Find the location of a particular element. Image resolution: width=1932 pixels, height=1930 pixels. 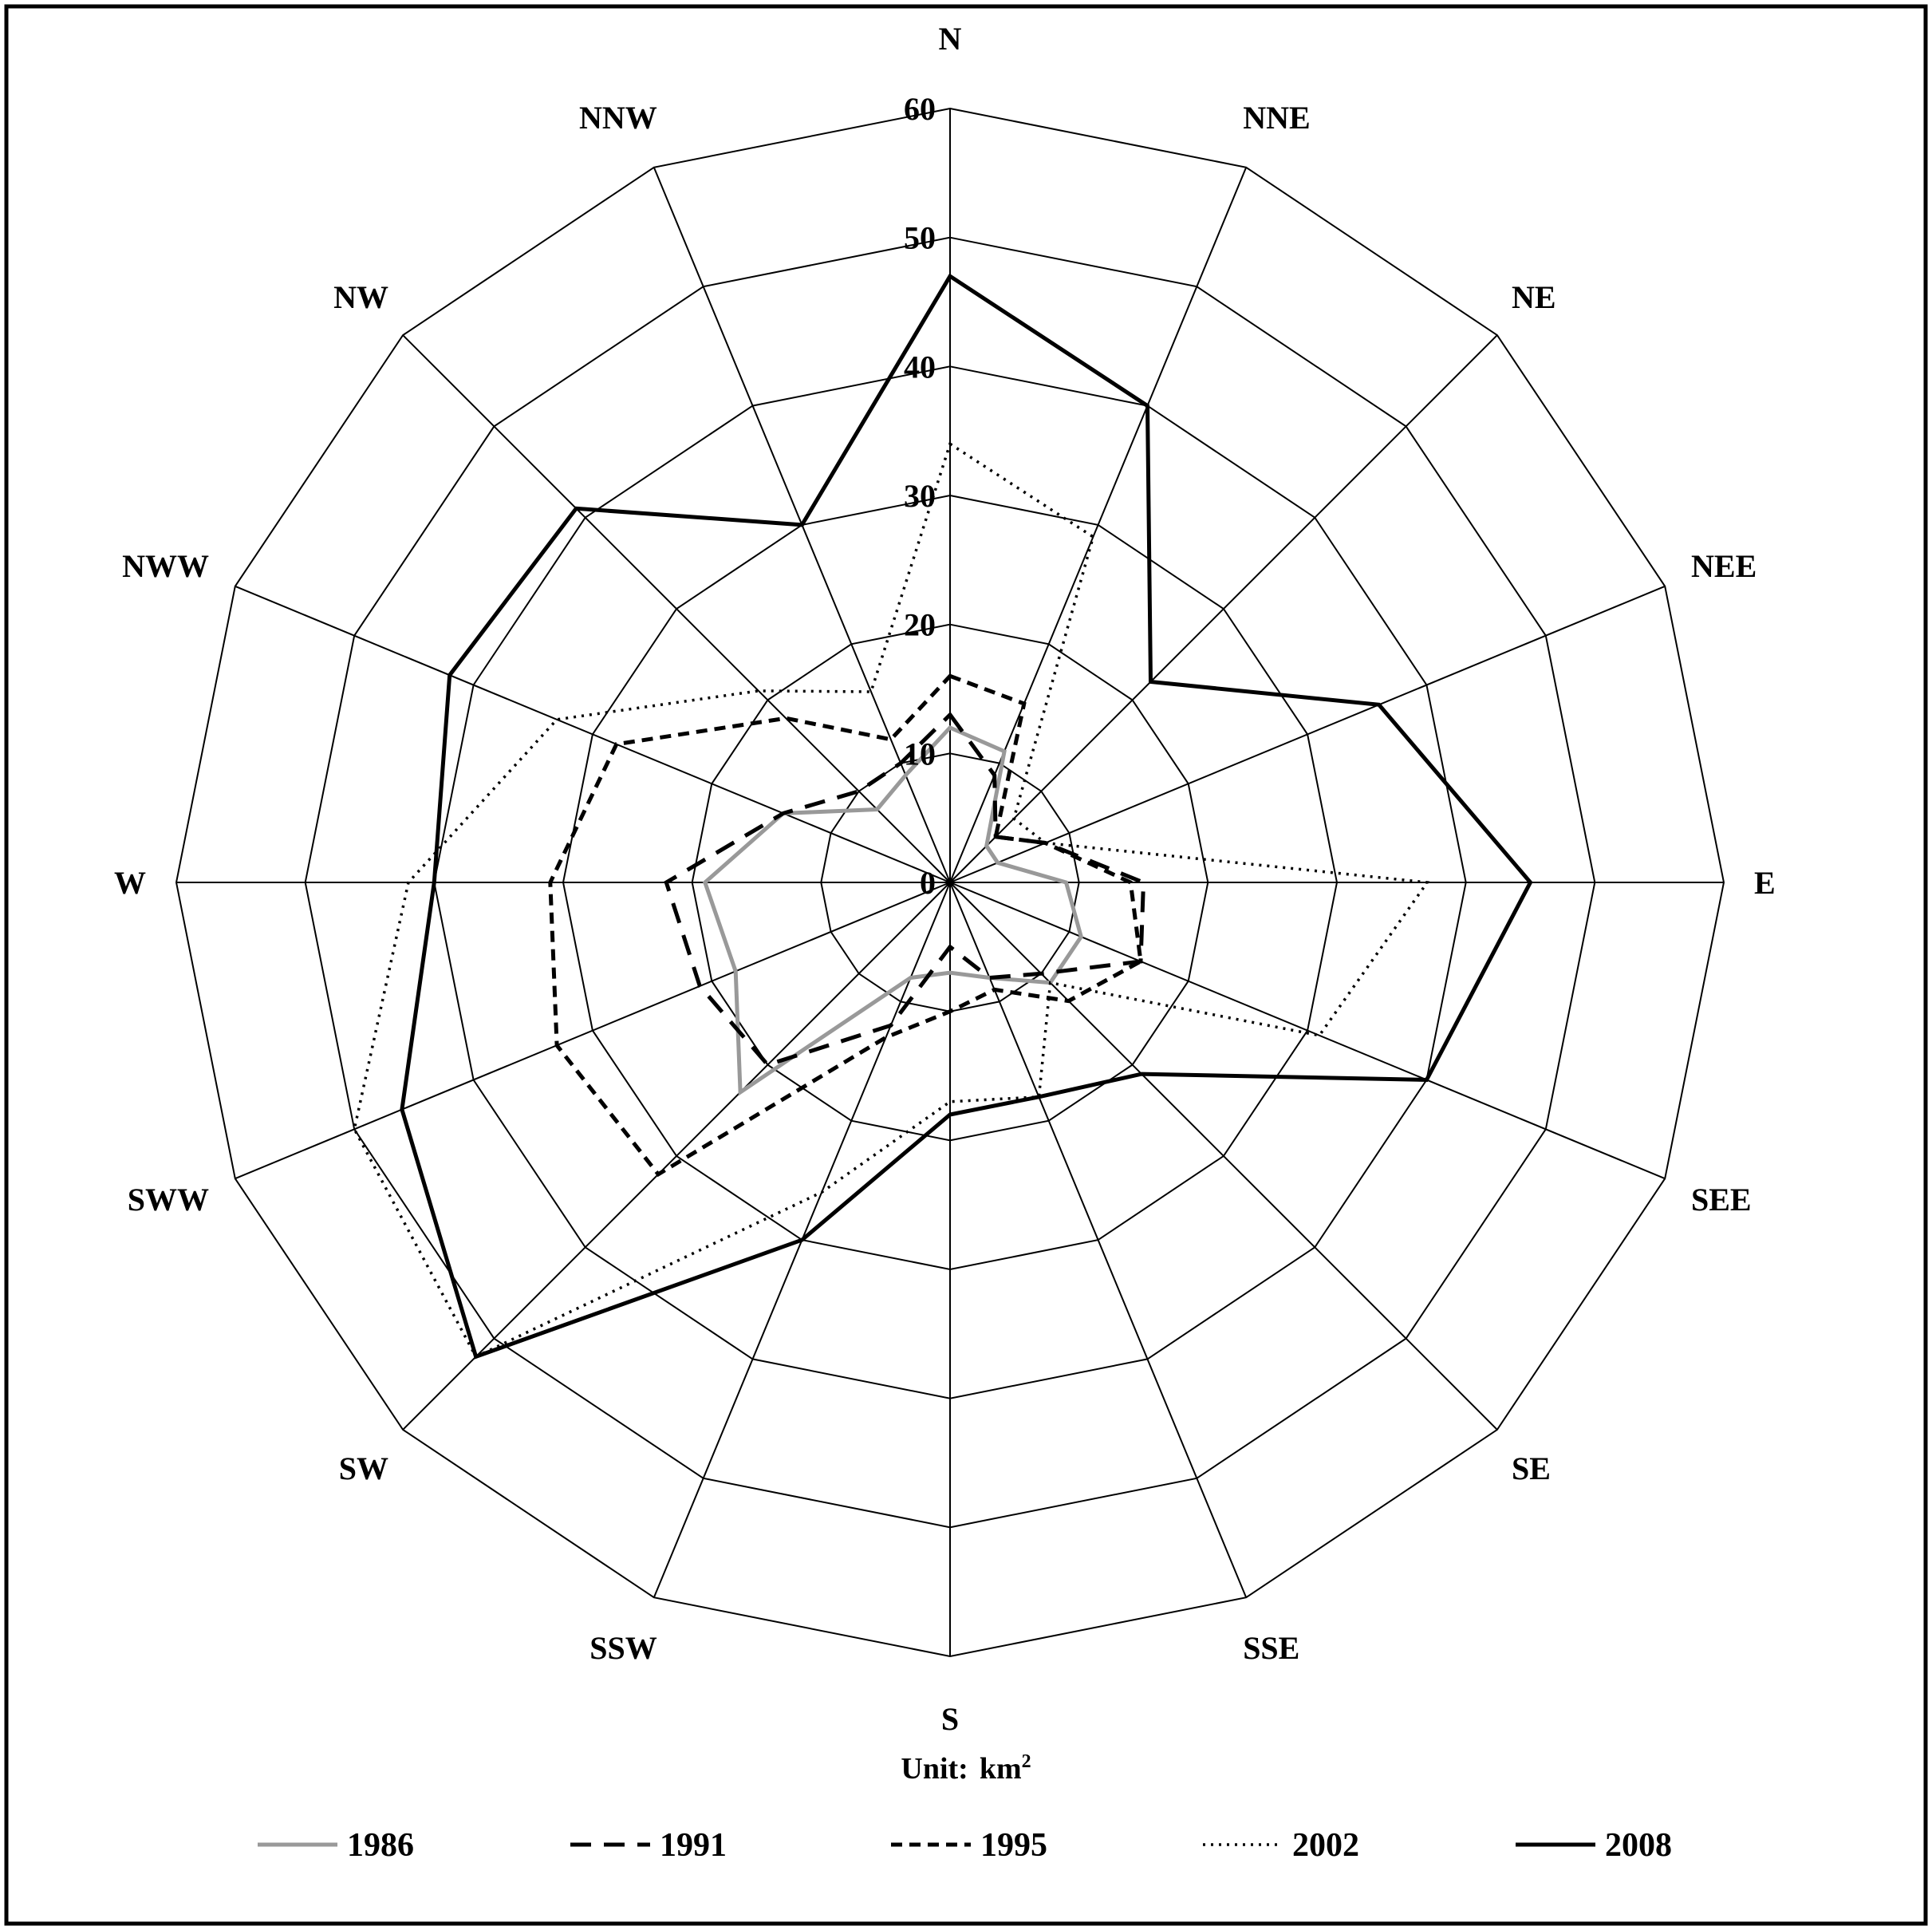

direction-label-see: SEE is located at coordinates (1721, 1200).